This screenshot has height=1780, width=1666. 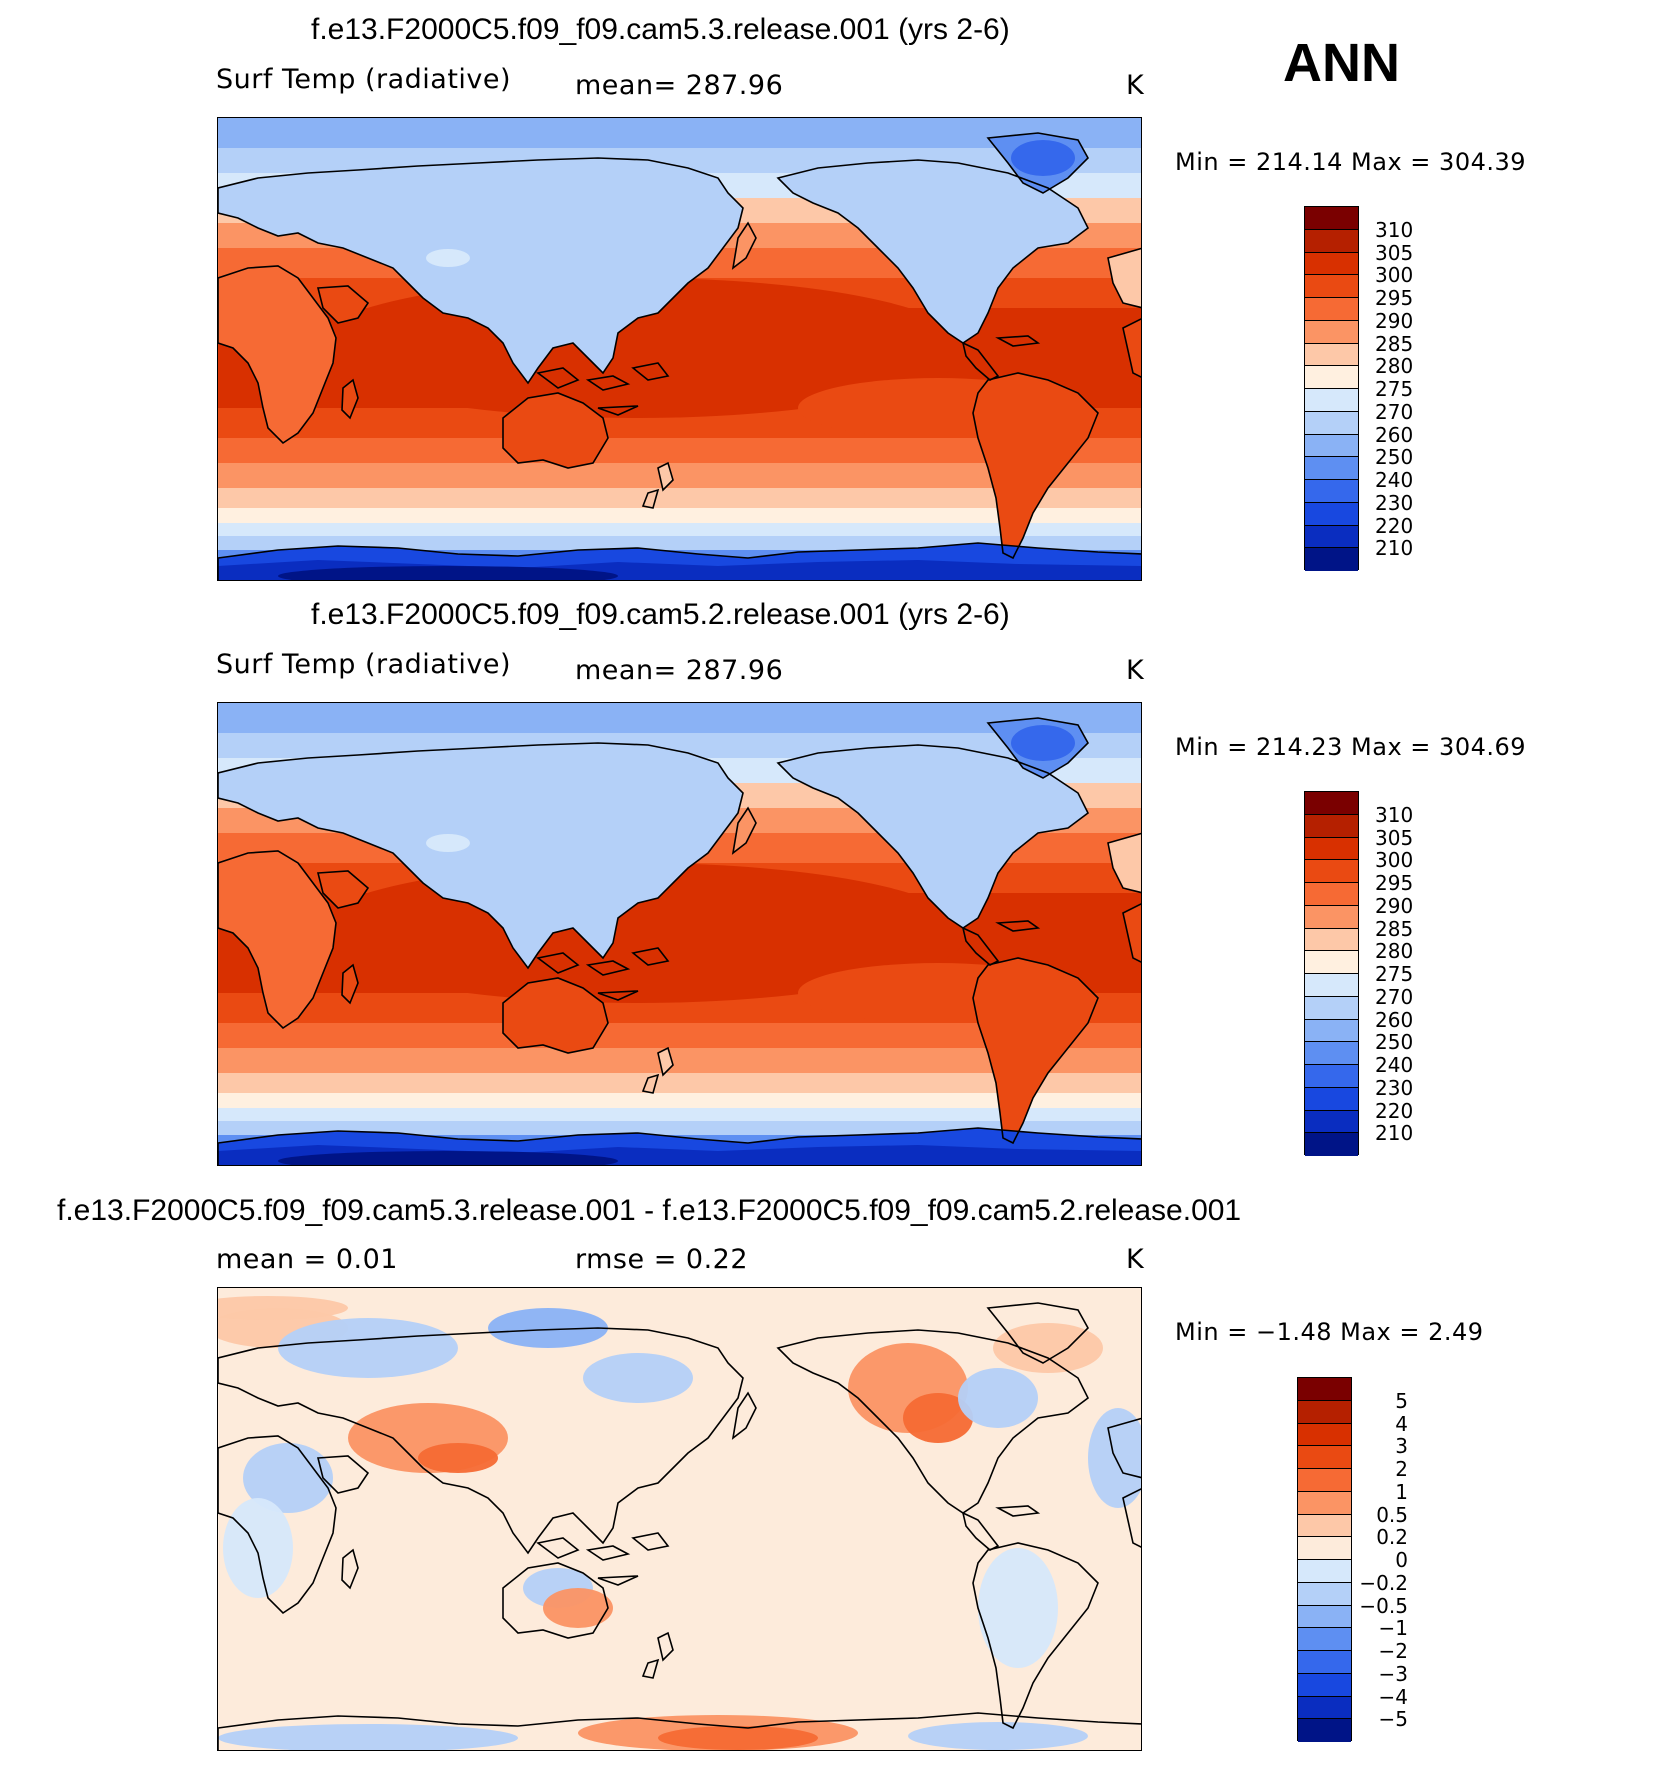 What do you see at coordinates (1394, 434) in the screenshot?
I see `colorbar-tick-label: 260` at bounding box center [1394, 434].